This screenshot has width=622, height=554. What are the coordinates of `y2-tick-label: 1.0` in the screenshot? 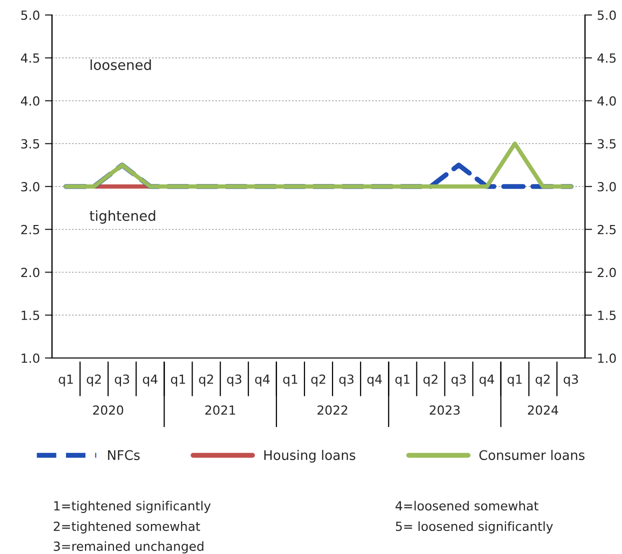 It's located at (607, 358).